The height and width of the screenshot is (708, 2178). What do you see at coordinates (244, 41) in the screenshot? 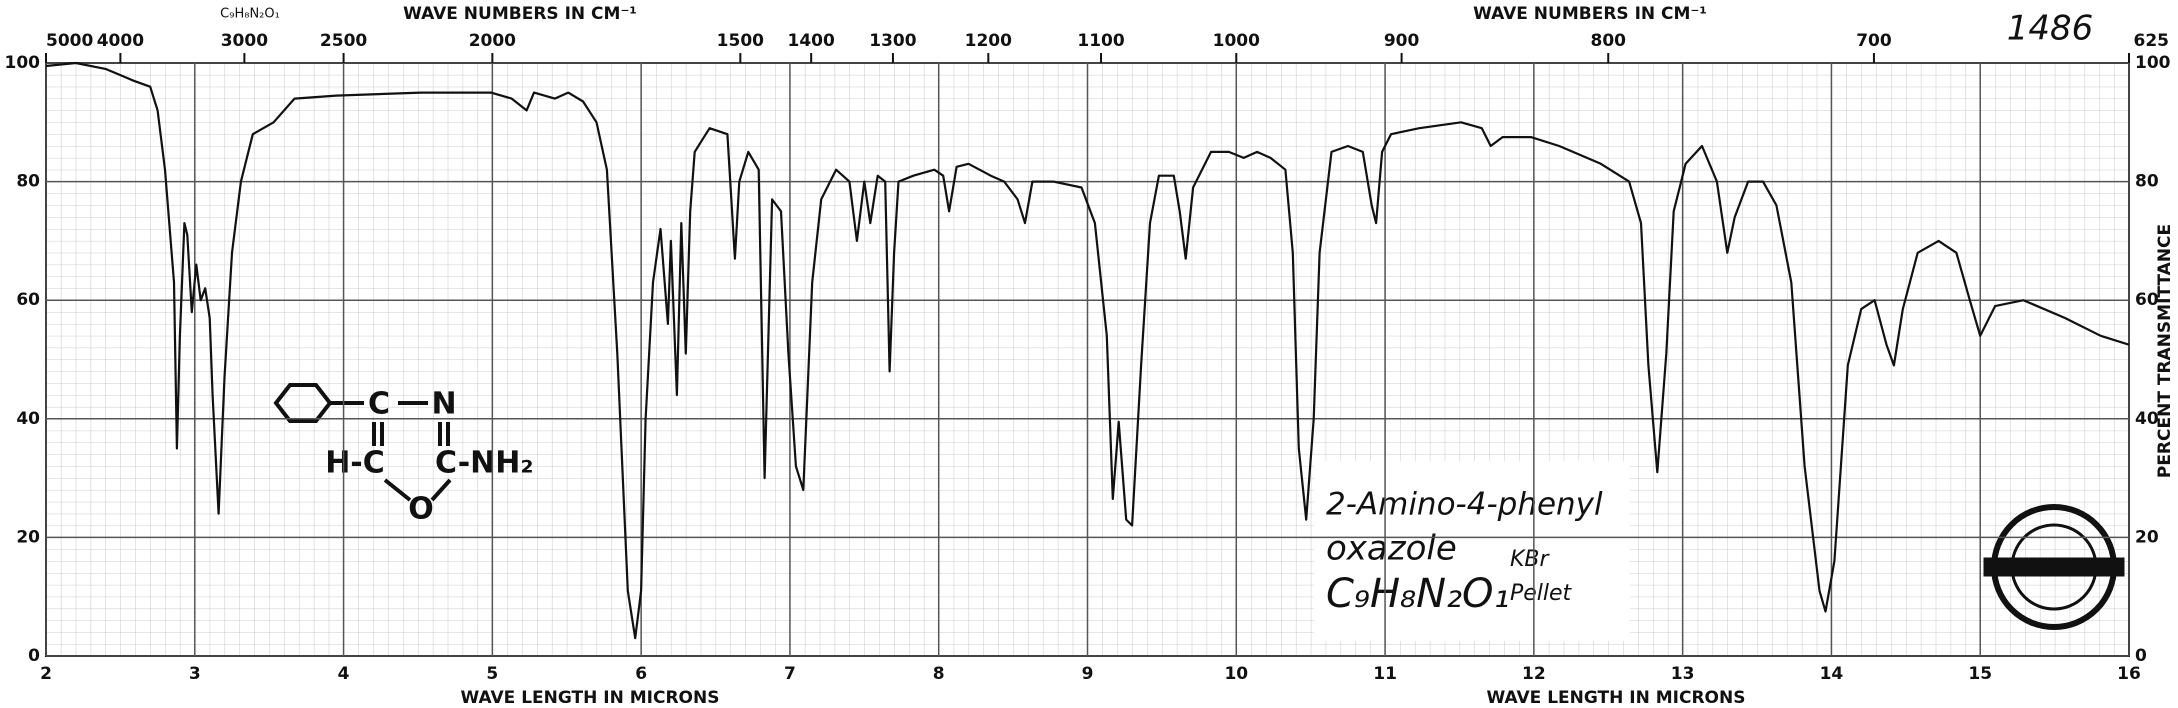
I see `top-tick-label: 3000` at bounding box center [244, 41].